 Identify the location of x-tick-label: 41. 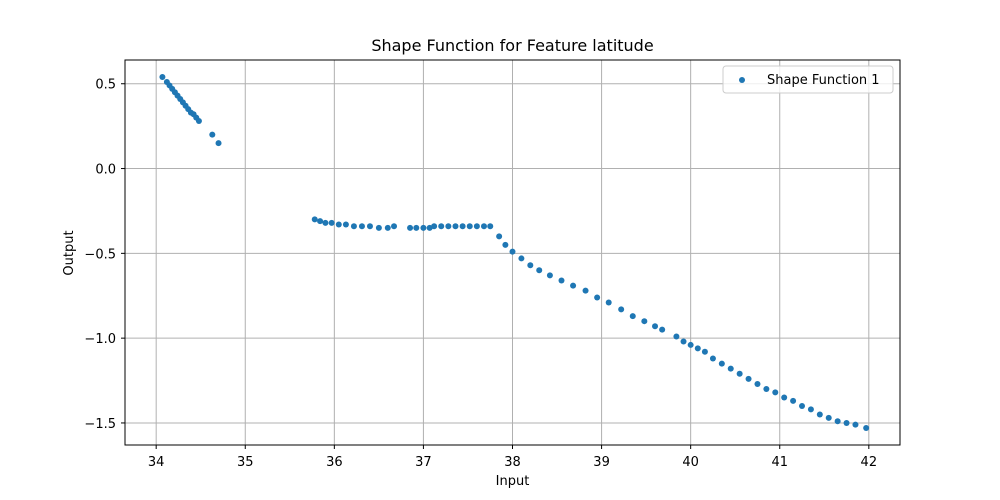
(779, 462).